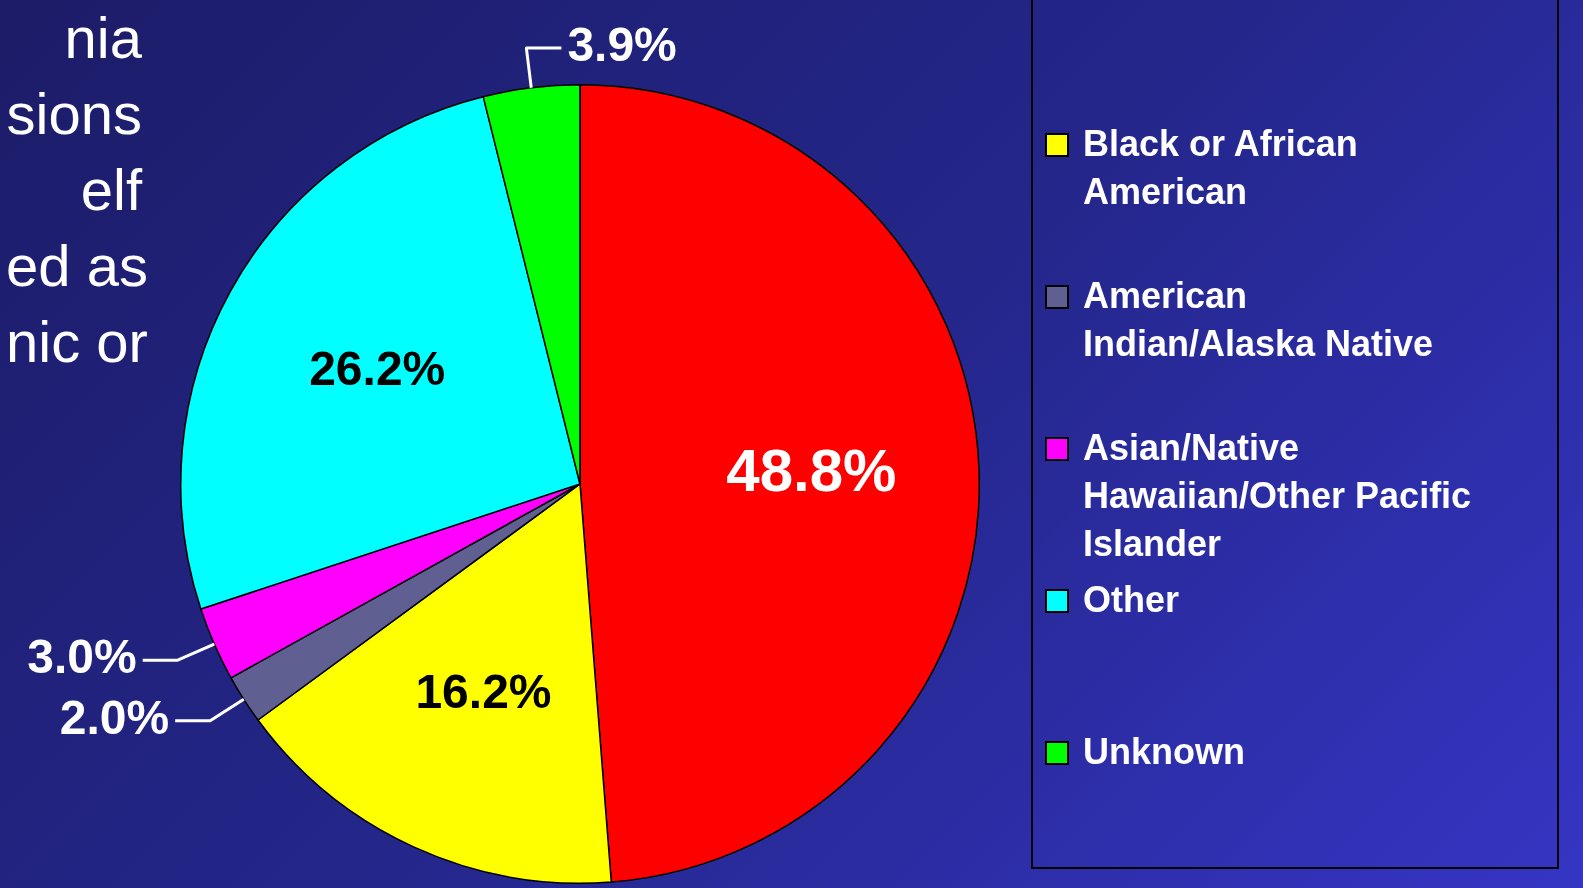 The width and height of the screenshot is (1583, 888). Describe the element at coordinates (377, 369) in the screenshot. I see `data-label: 26.2%` at that location.